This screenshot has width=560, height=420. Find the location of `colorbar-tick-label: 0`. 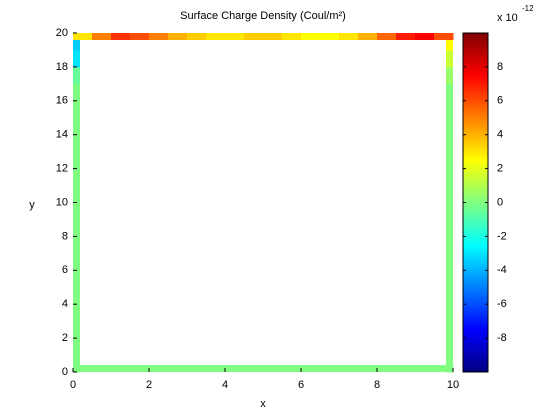

colorbar-tick-label: 0 is located at coordinates (500, 202).